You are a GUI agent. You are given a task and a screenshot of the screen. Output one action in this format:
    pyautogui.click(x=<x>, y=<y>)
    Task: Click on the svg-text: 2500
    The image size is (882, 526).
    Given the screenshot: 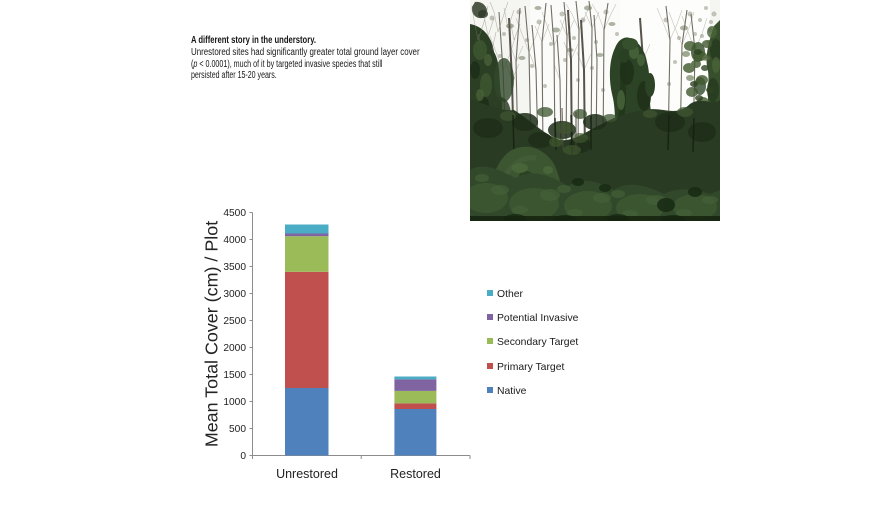 What is the action you would take?
    pyautogui.click(x=234, y=321)
    